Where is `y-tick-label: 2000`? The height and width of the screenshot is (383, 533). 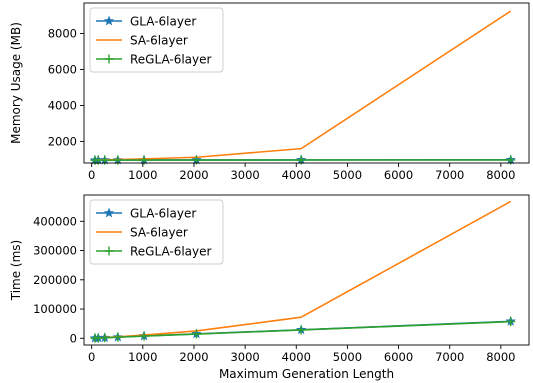
y-tick-label: 2000 is located at coordinates (62, 141).